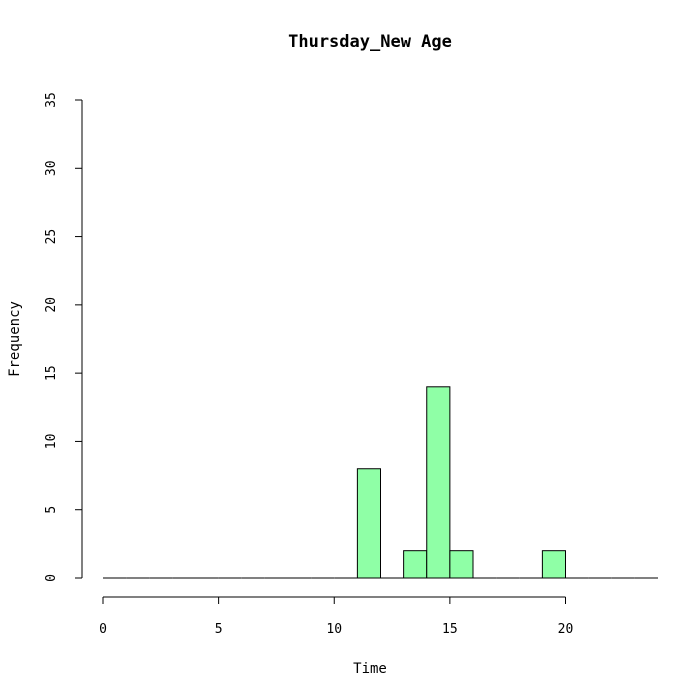 This screenshot has width=699, height=699. I want to click on y-tick-label-35: 35, so click(51, 100).